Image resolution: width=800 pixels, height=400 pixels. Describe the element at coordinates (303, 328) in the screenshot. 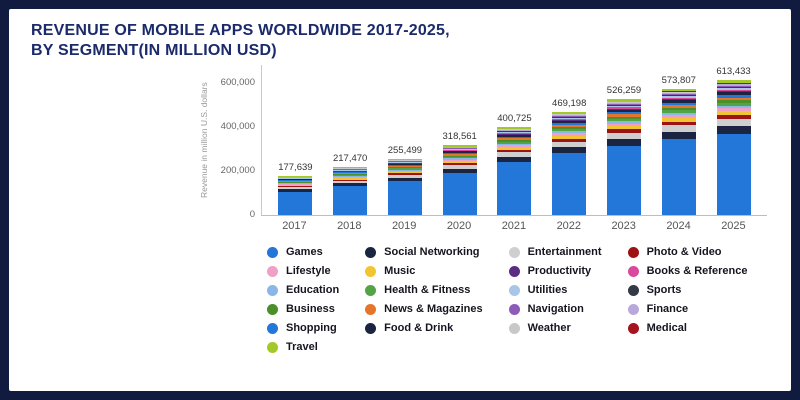

I see `legend-item-shopping: Shopping` at that location.